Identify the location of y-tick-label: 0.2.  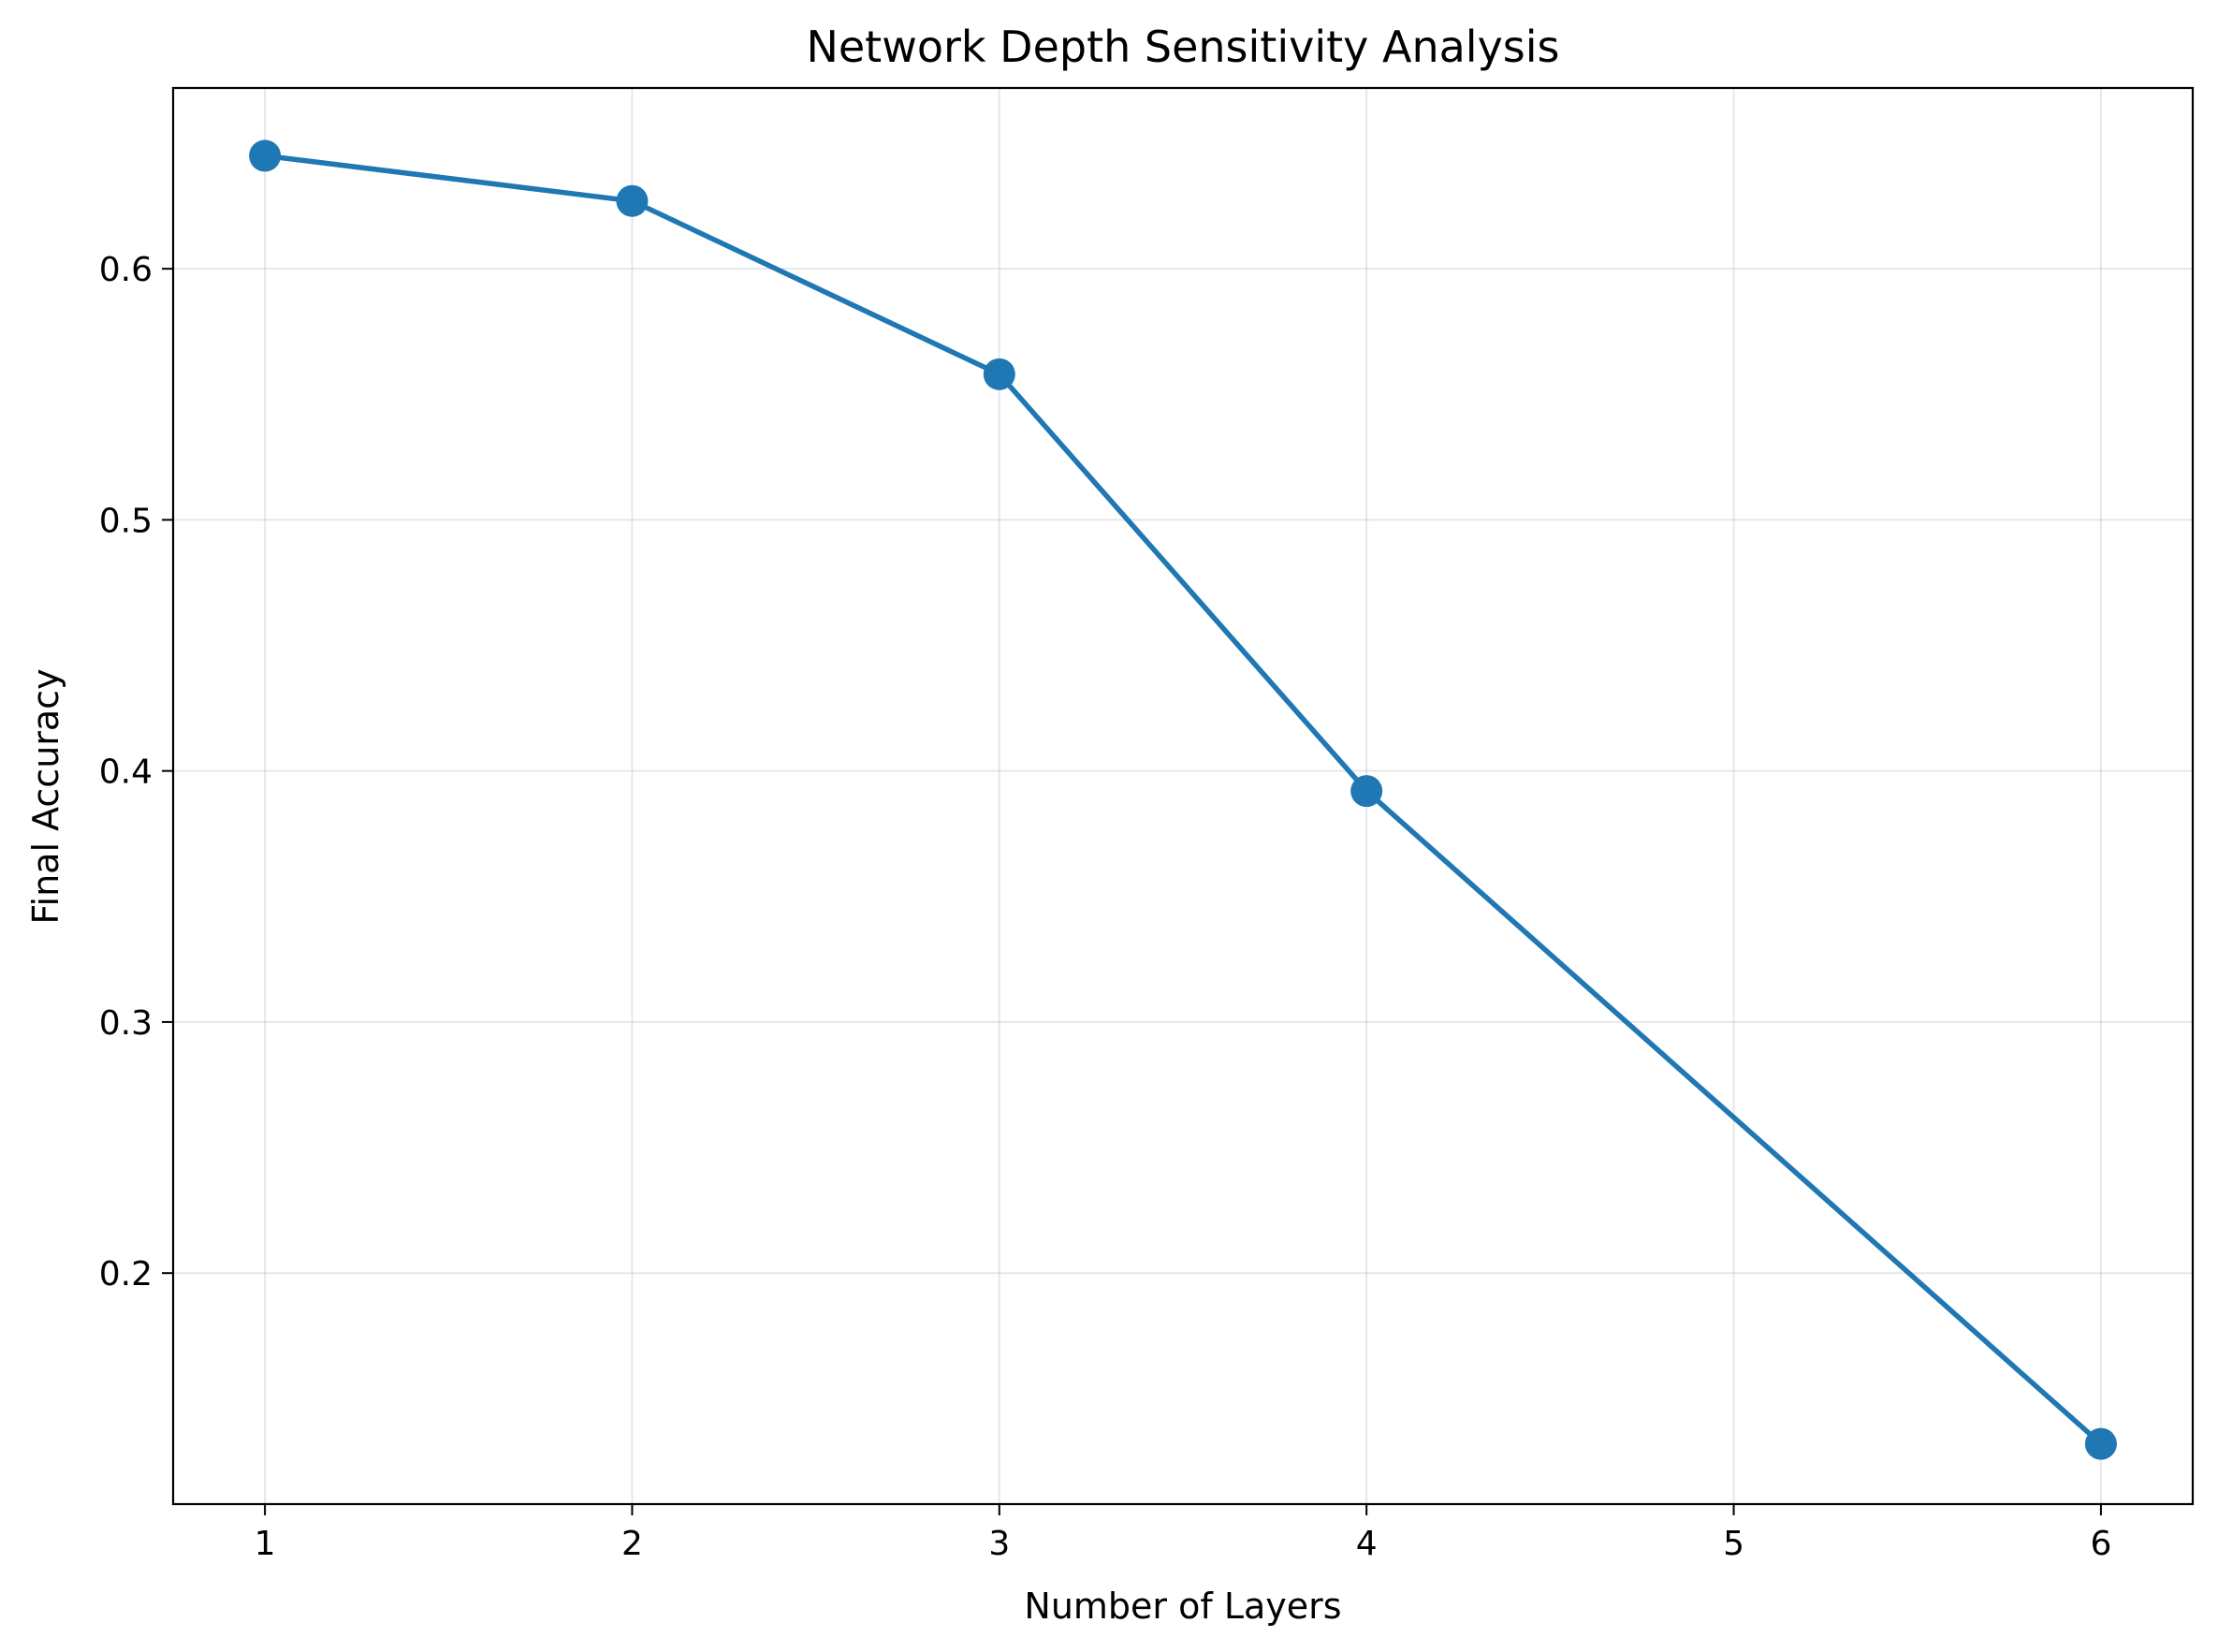
(126, 1274).